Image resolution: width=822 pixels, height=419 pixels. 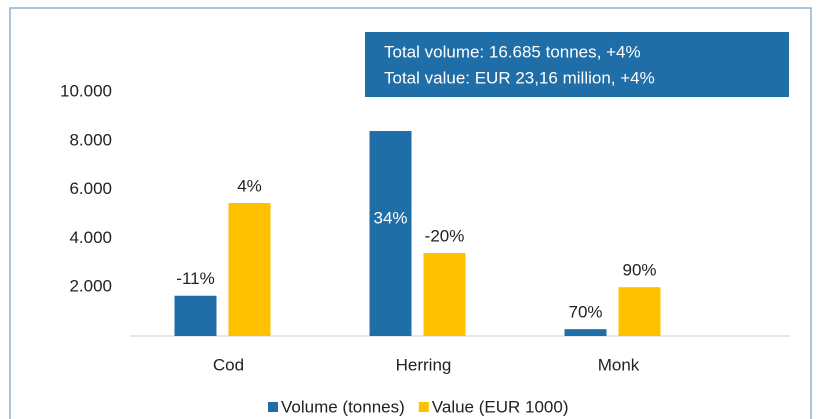 I want to click on y-tick-label: 2.000, so click(x=90, y=286).